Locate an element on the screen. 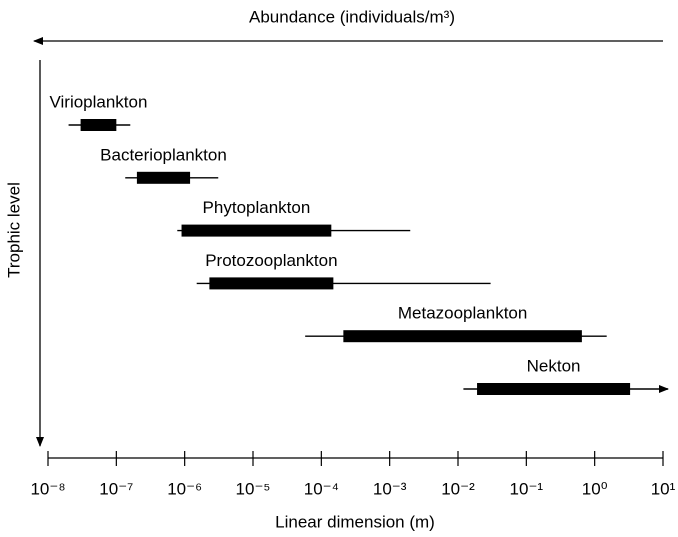 The height and width of the screenshot is (537, 678). x-tick-label: 10⁻⁵ is located at coordinates (253, 488).